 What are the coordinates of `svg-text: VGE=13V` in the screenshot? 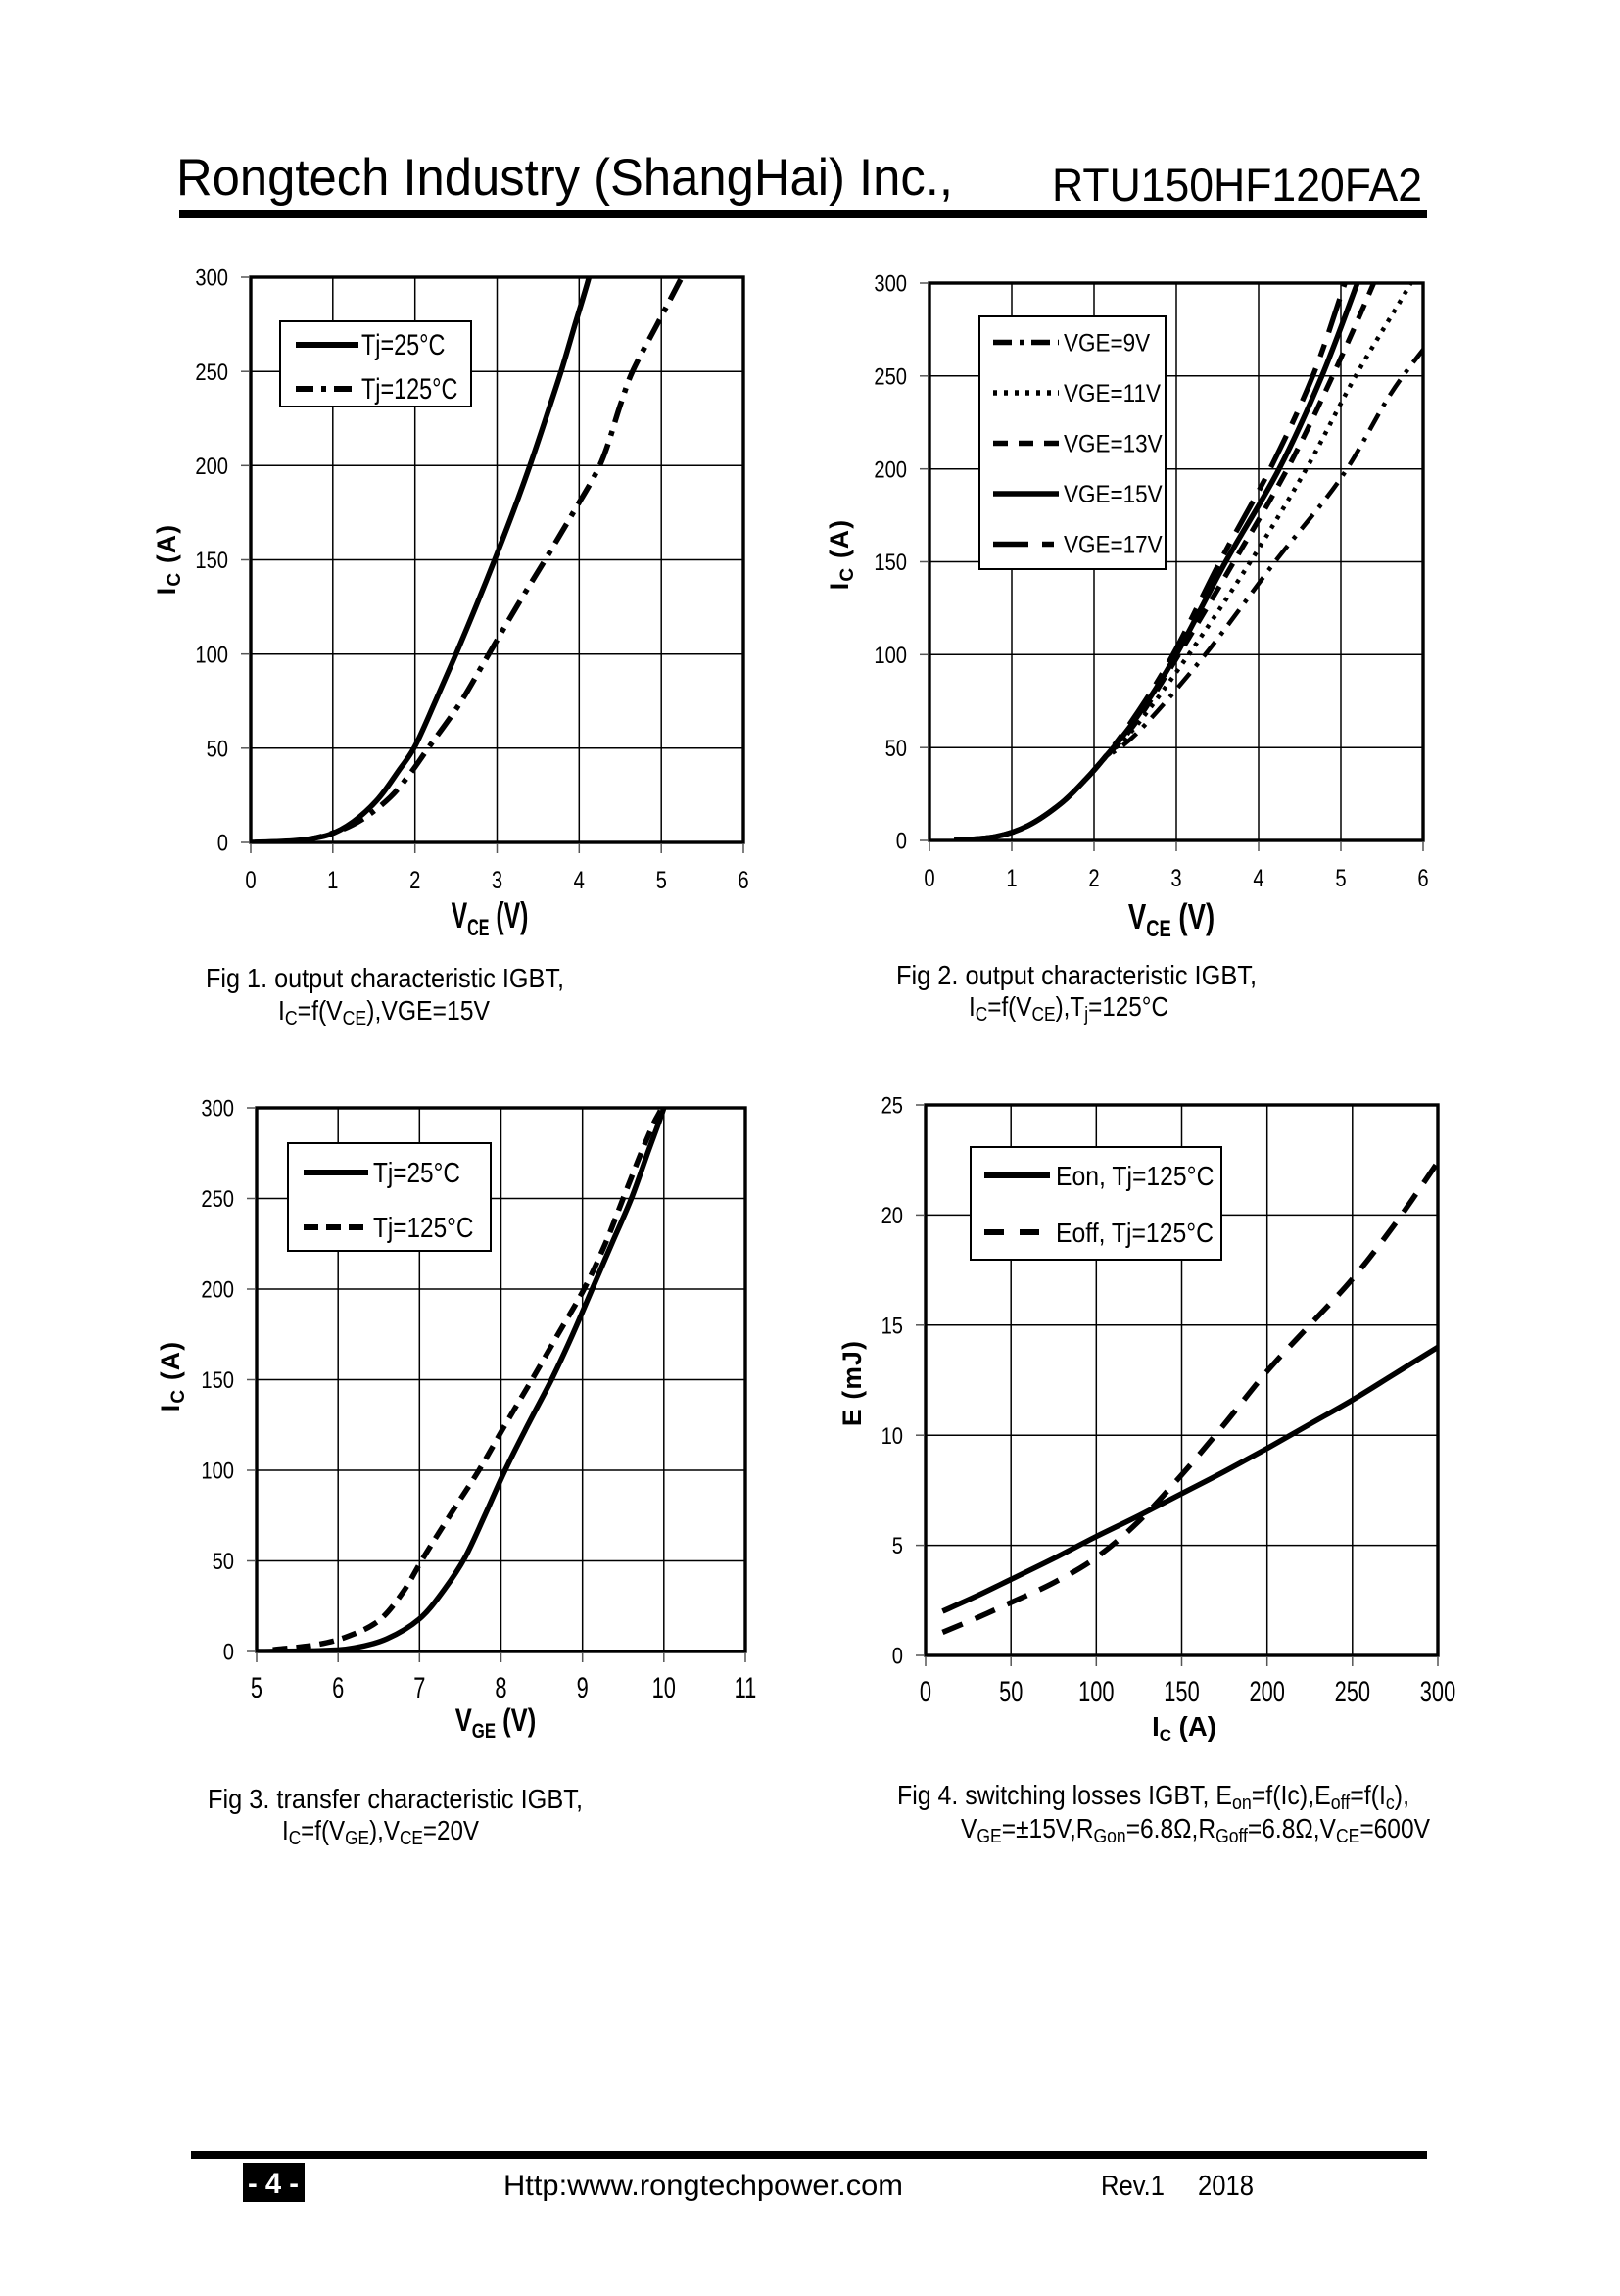 It's located at (1114, 443).